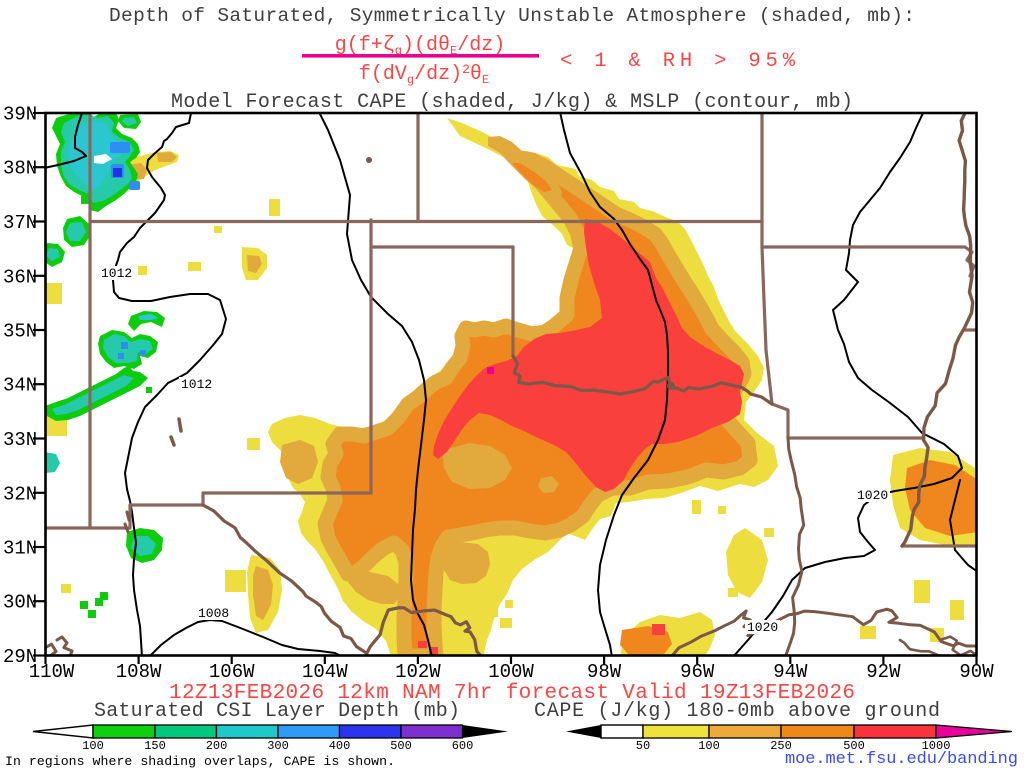 The width and height of the screenshot is (1024, 768). What do you see at coordinates (20, 277) in the screenshot?
I see `svg-text: 36N` at bounding box center [20, 277].